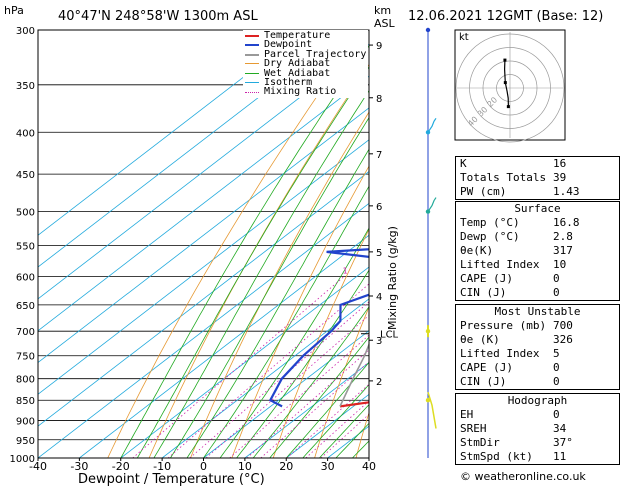  I want to click on temp-tick-label: 10, so click(245, 466).